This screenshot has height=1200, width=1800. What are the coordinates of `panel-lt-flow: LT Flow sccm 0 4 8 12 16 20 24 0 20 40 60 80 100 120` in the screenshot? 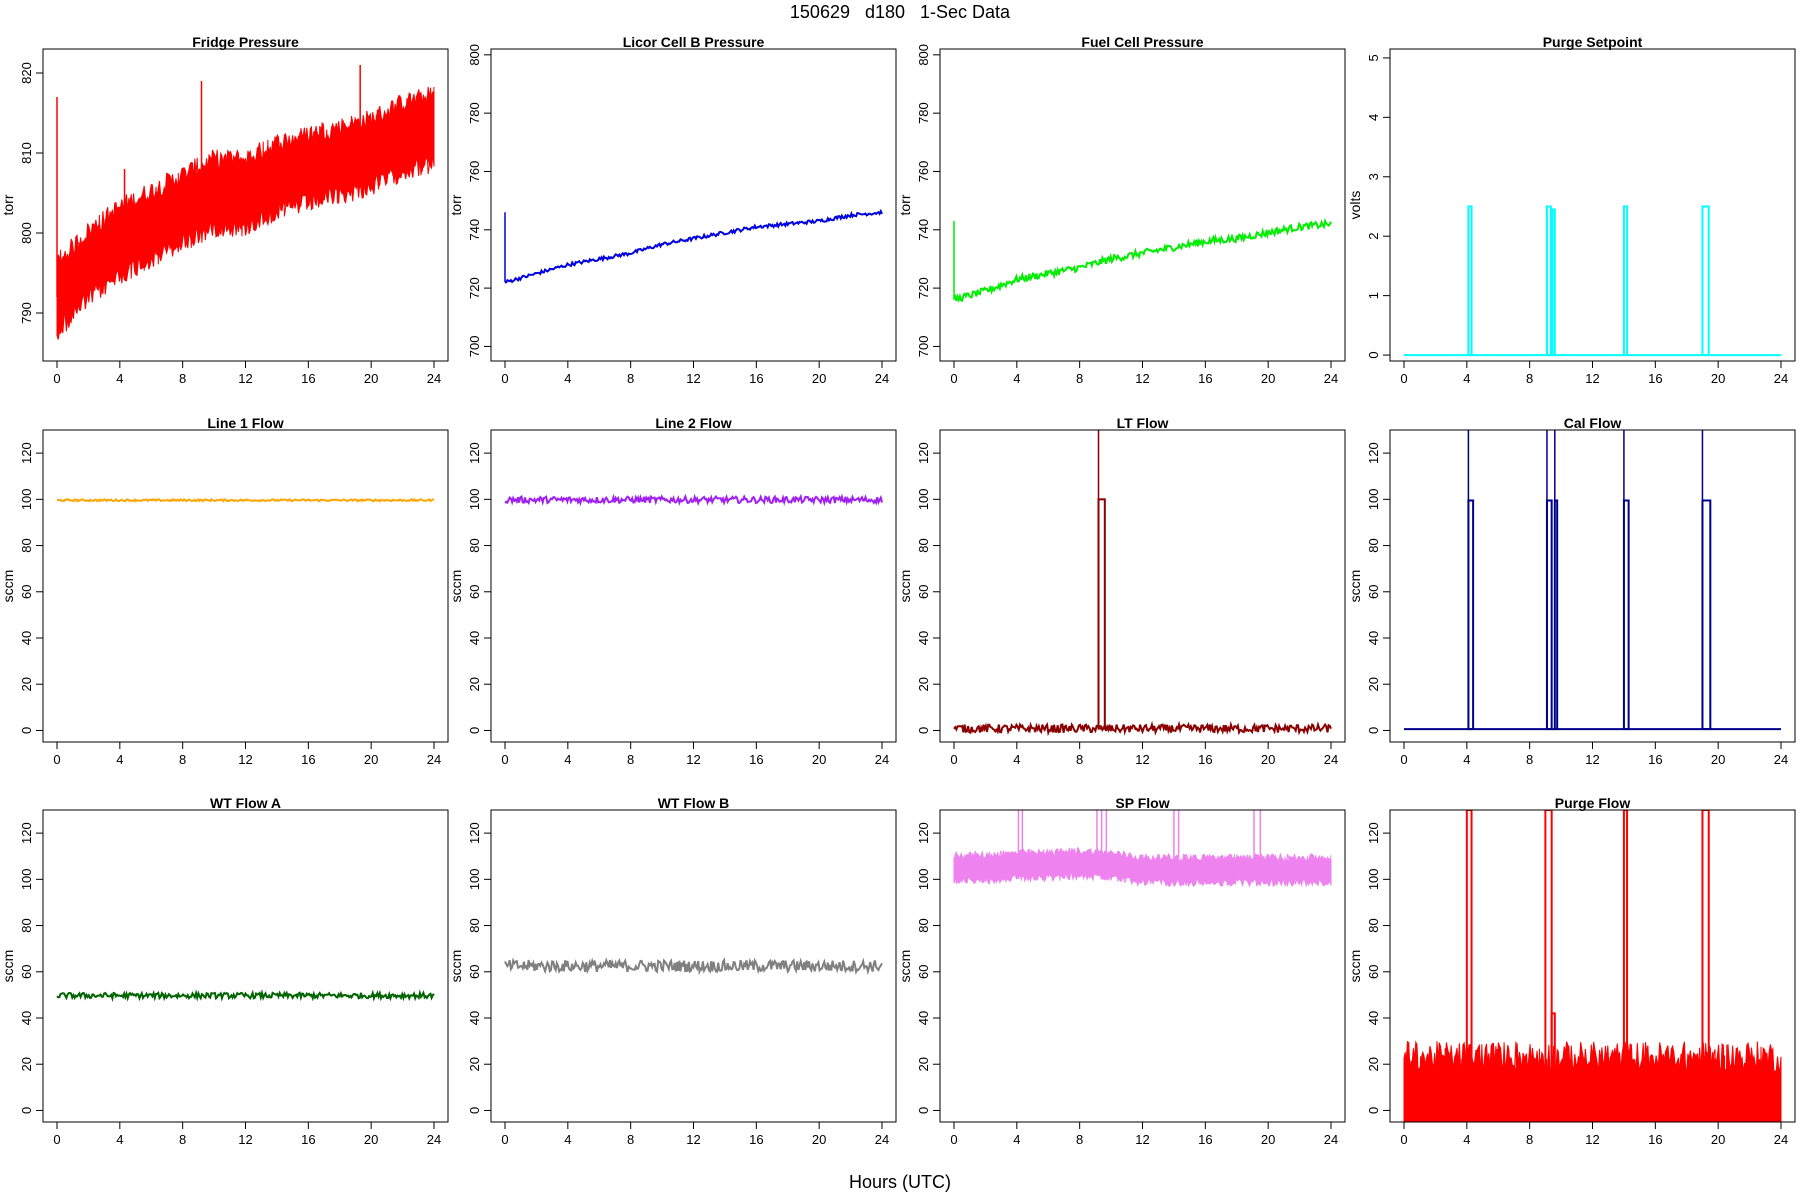 It's located at (1121, 591).